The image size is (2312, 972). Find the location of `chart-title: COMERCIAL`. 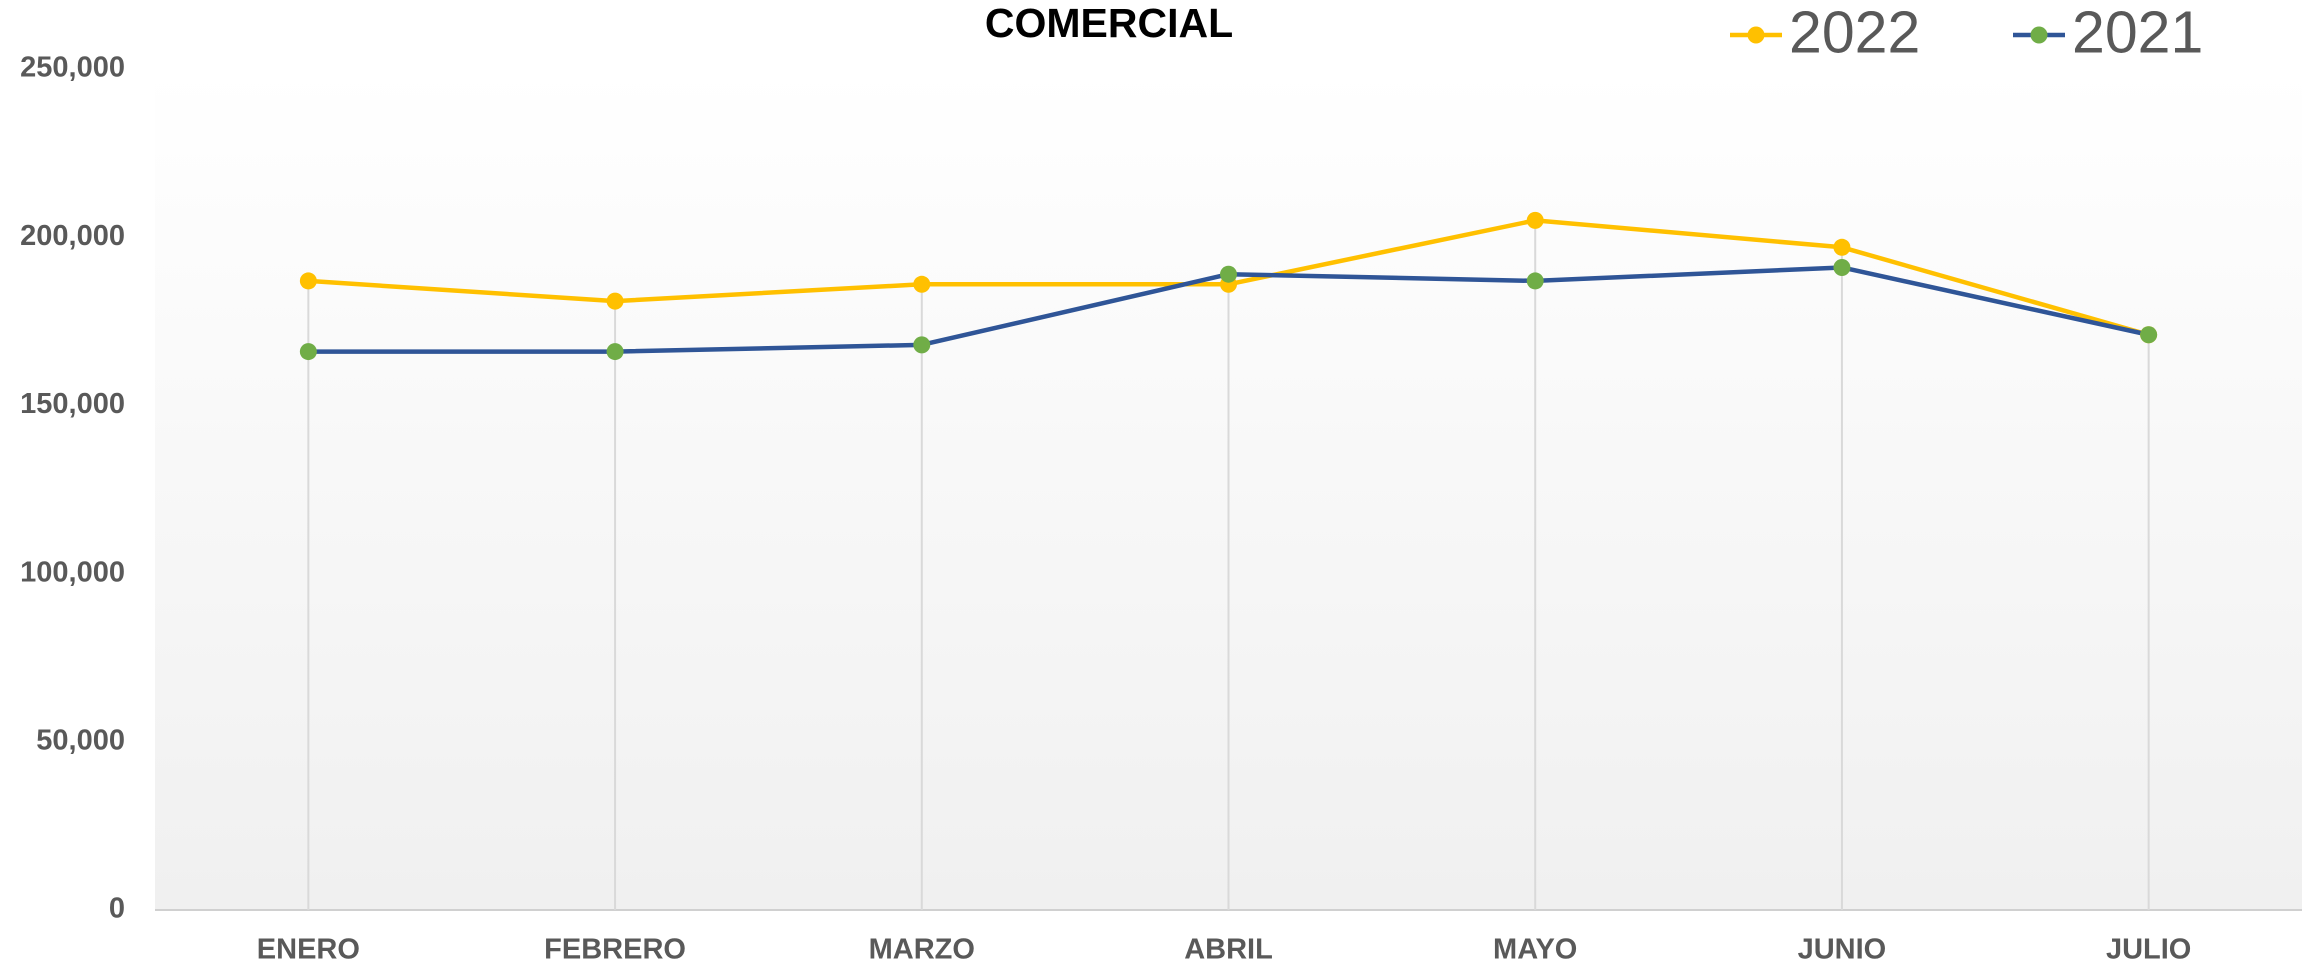

chart-title: COMERCIAL is located at coordinates (1109, 23).